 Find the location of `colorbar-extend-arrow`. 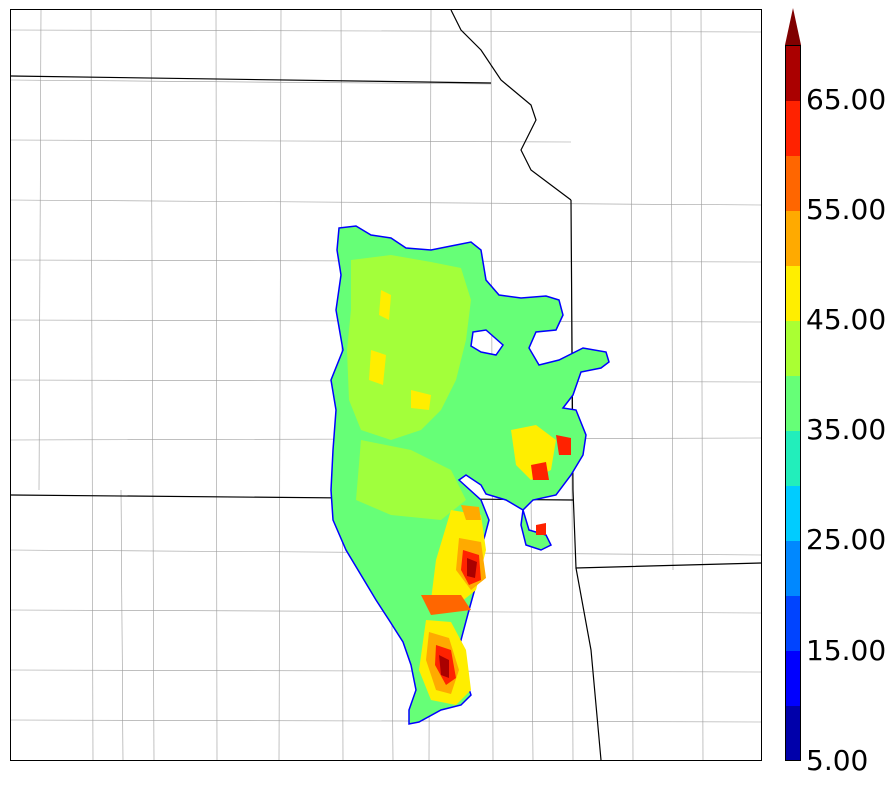

colorbar-extend-arrow is located at coordinates (793, 26).